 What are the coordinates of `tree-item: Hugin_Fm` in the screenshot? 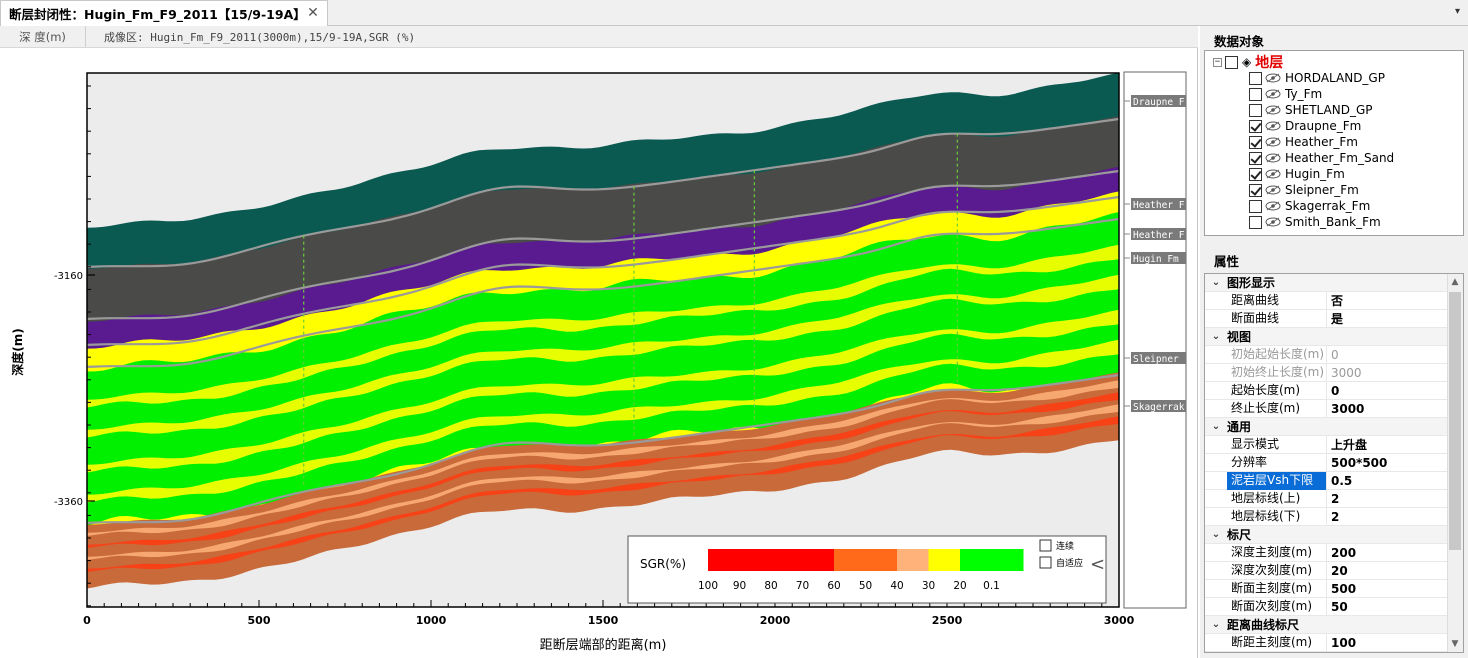 It's located at (1297, 174).